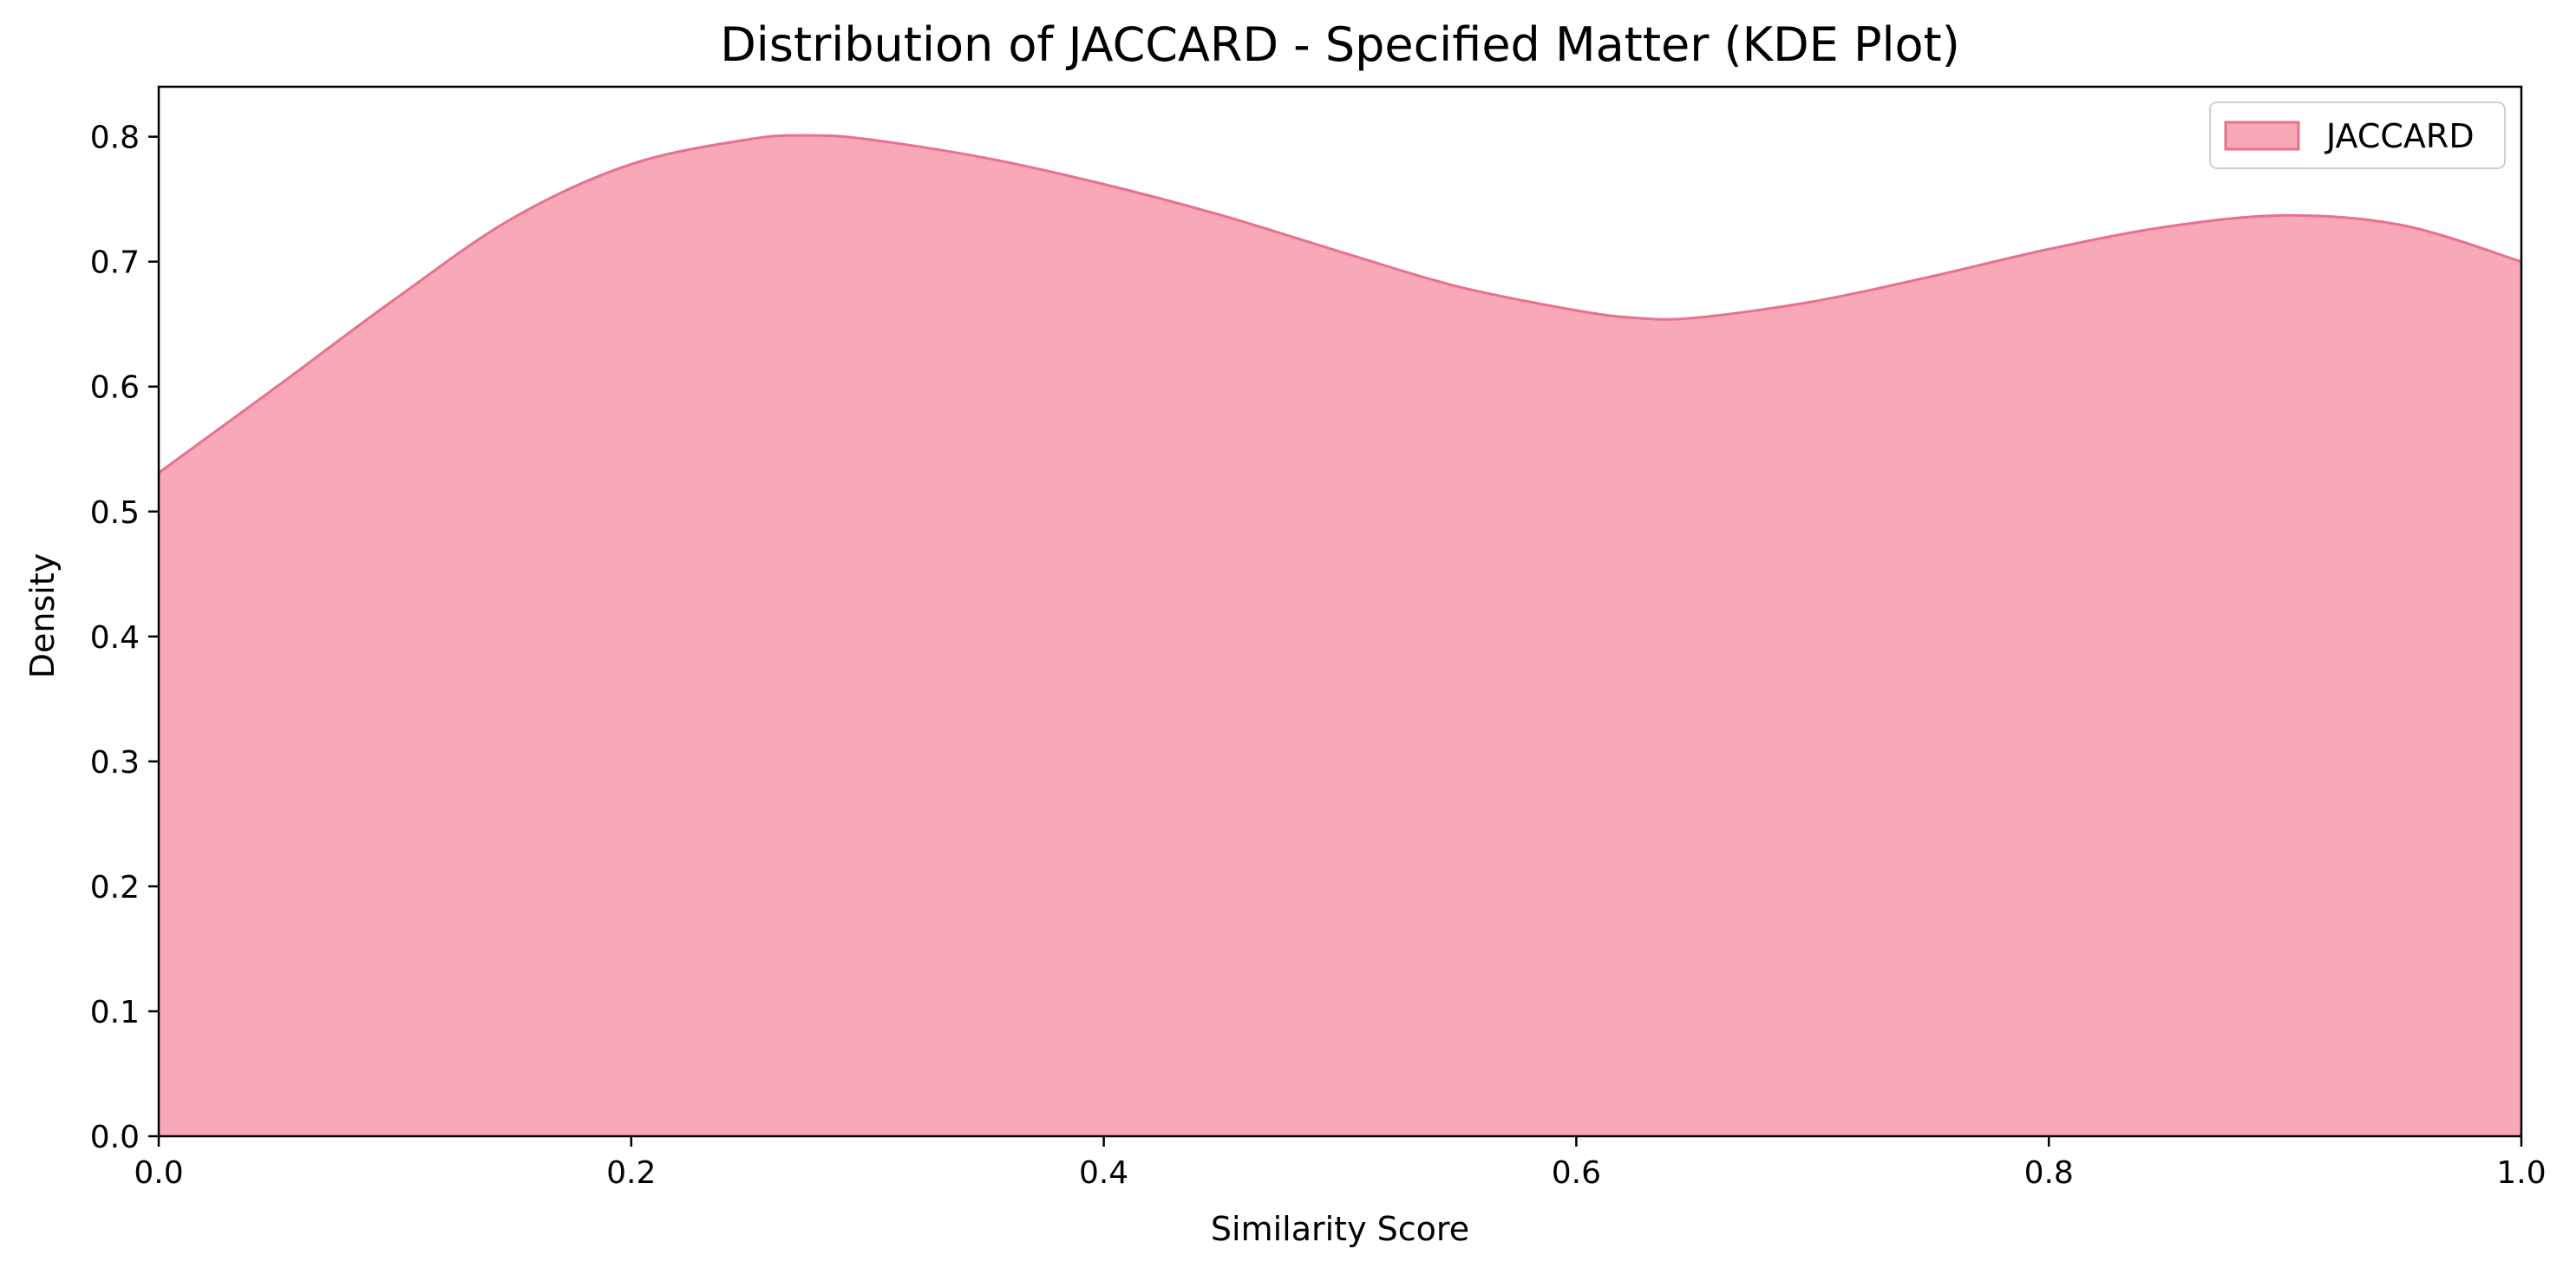  What do you see at coordinates (1103, 1173) in the screenshot?
I see `x-tick-label: 0.4` at bounding box center [1103, 1173].